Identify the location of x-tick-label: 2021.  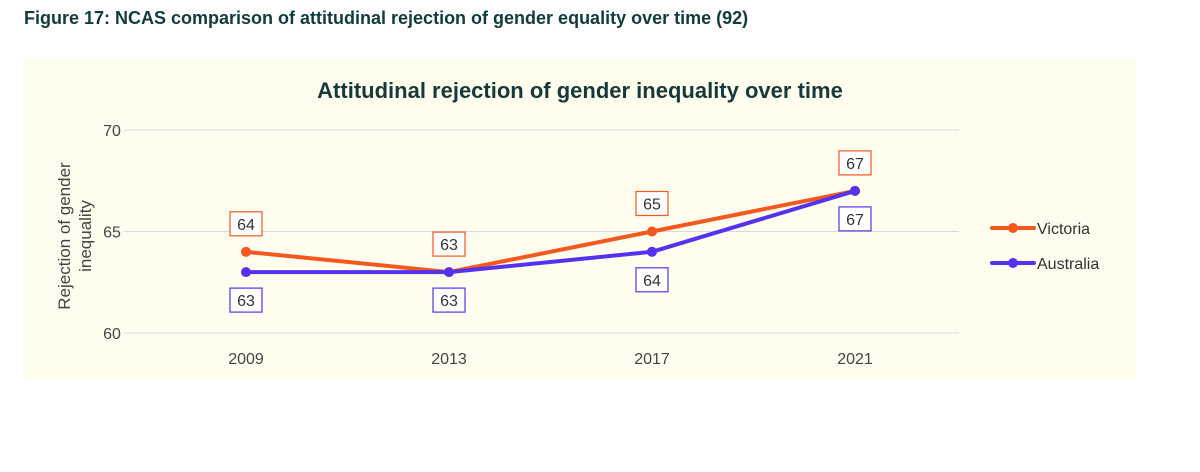
(855, 359).